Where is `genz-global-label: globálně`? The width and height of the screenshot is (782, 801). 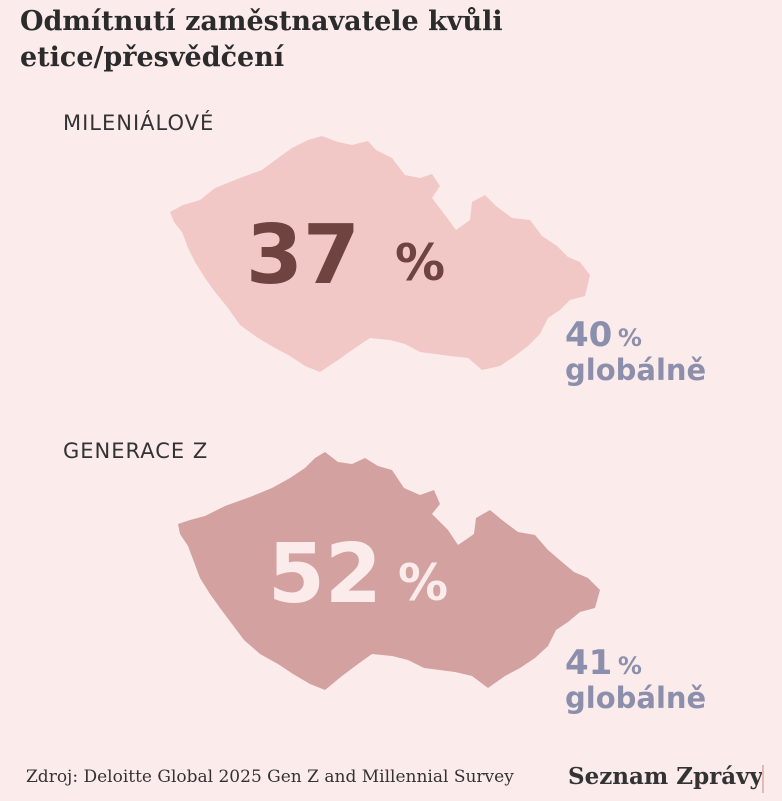
genz-global-label: globálně is located at coordinates (636, 698).